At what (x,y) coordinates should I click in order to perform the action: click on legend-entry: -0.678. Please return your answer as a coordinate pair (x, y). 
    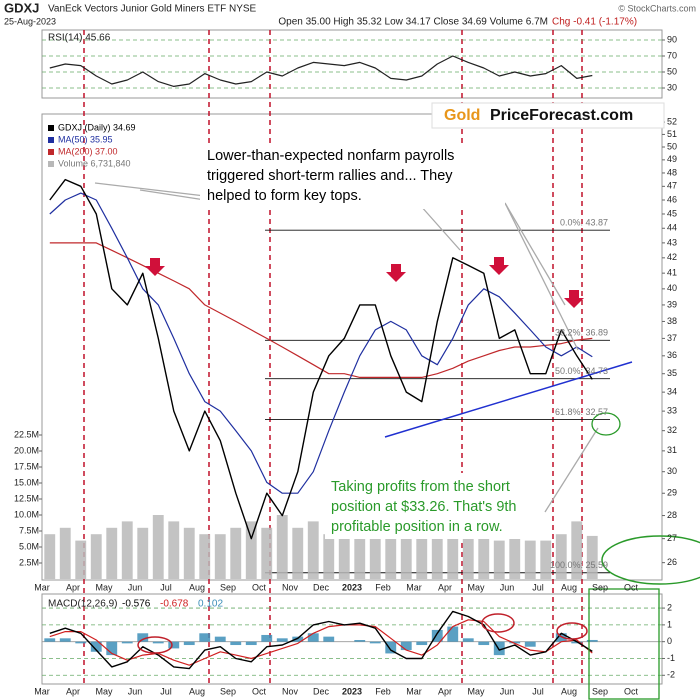
    Looking at the image, I should click on (174, 604).